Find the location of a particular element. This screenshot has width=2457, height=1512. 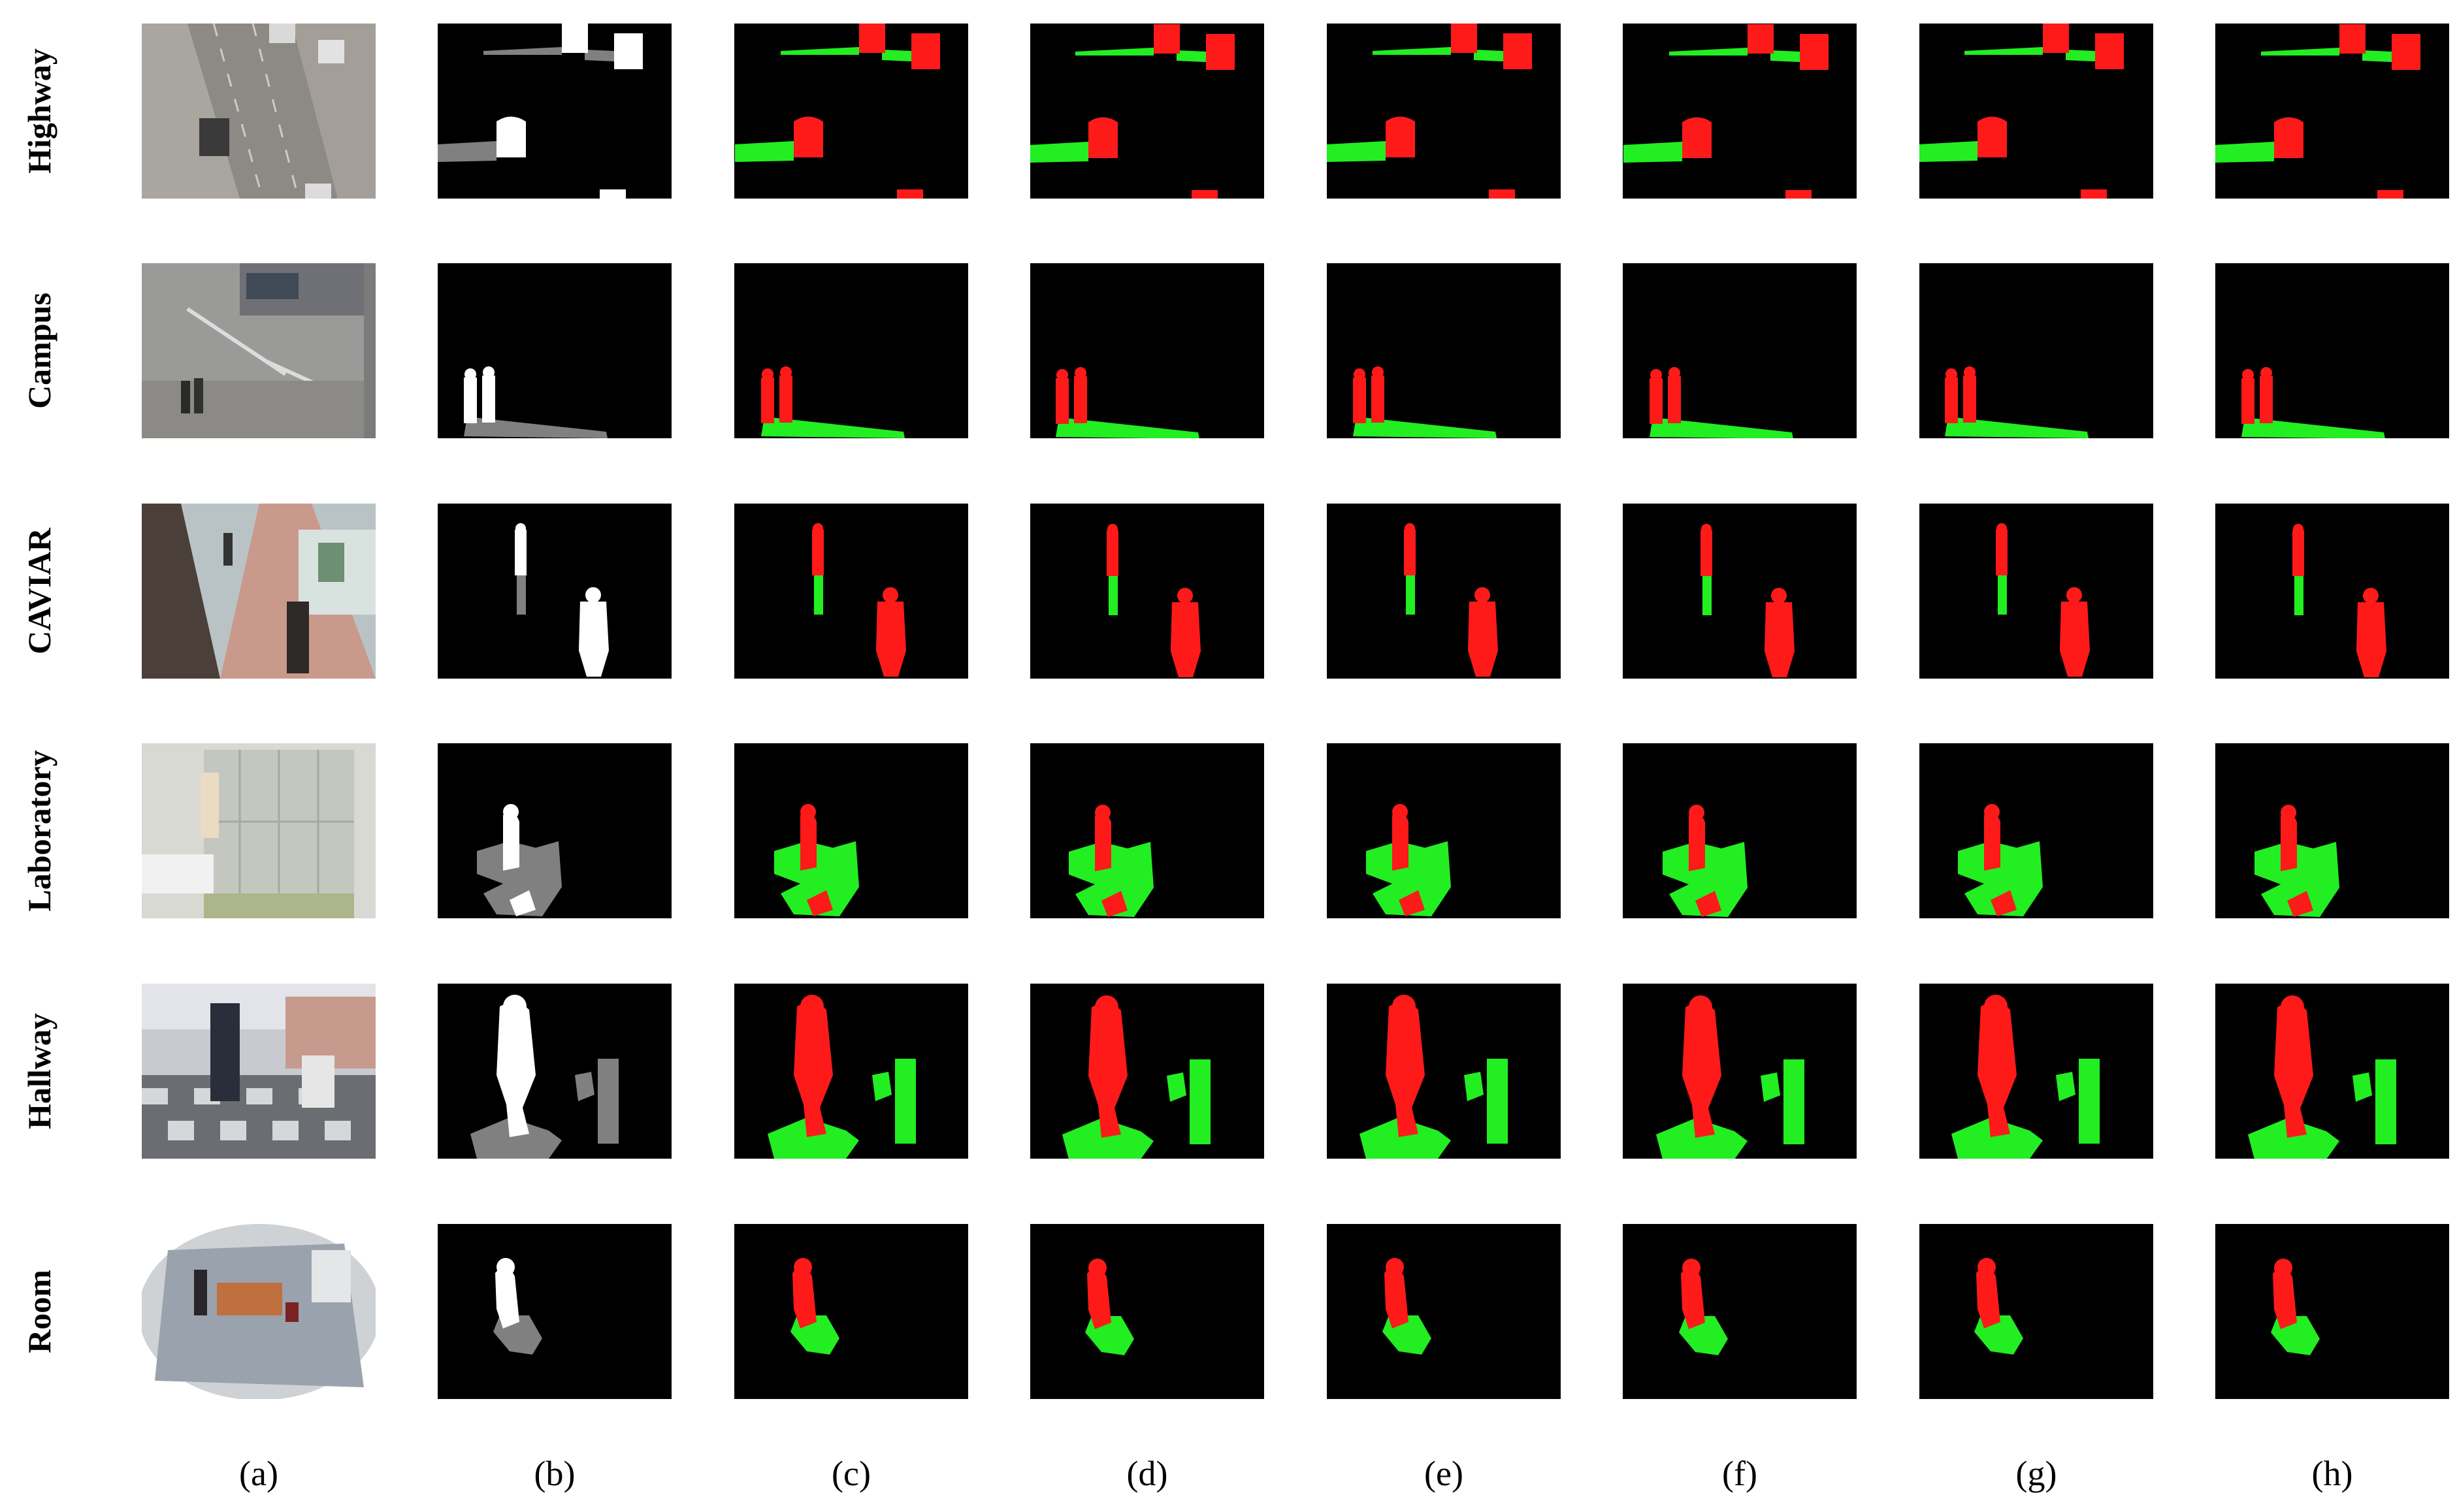

row-label-text: Campus is located at coordinates (39, 351).